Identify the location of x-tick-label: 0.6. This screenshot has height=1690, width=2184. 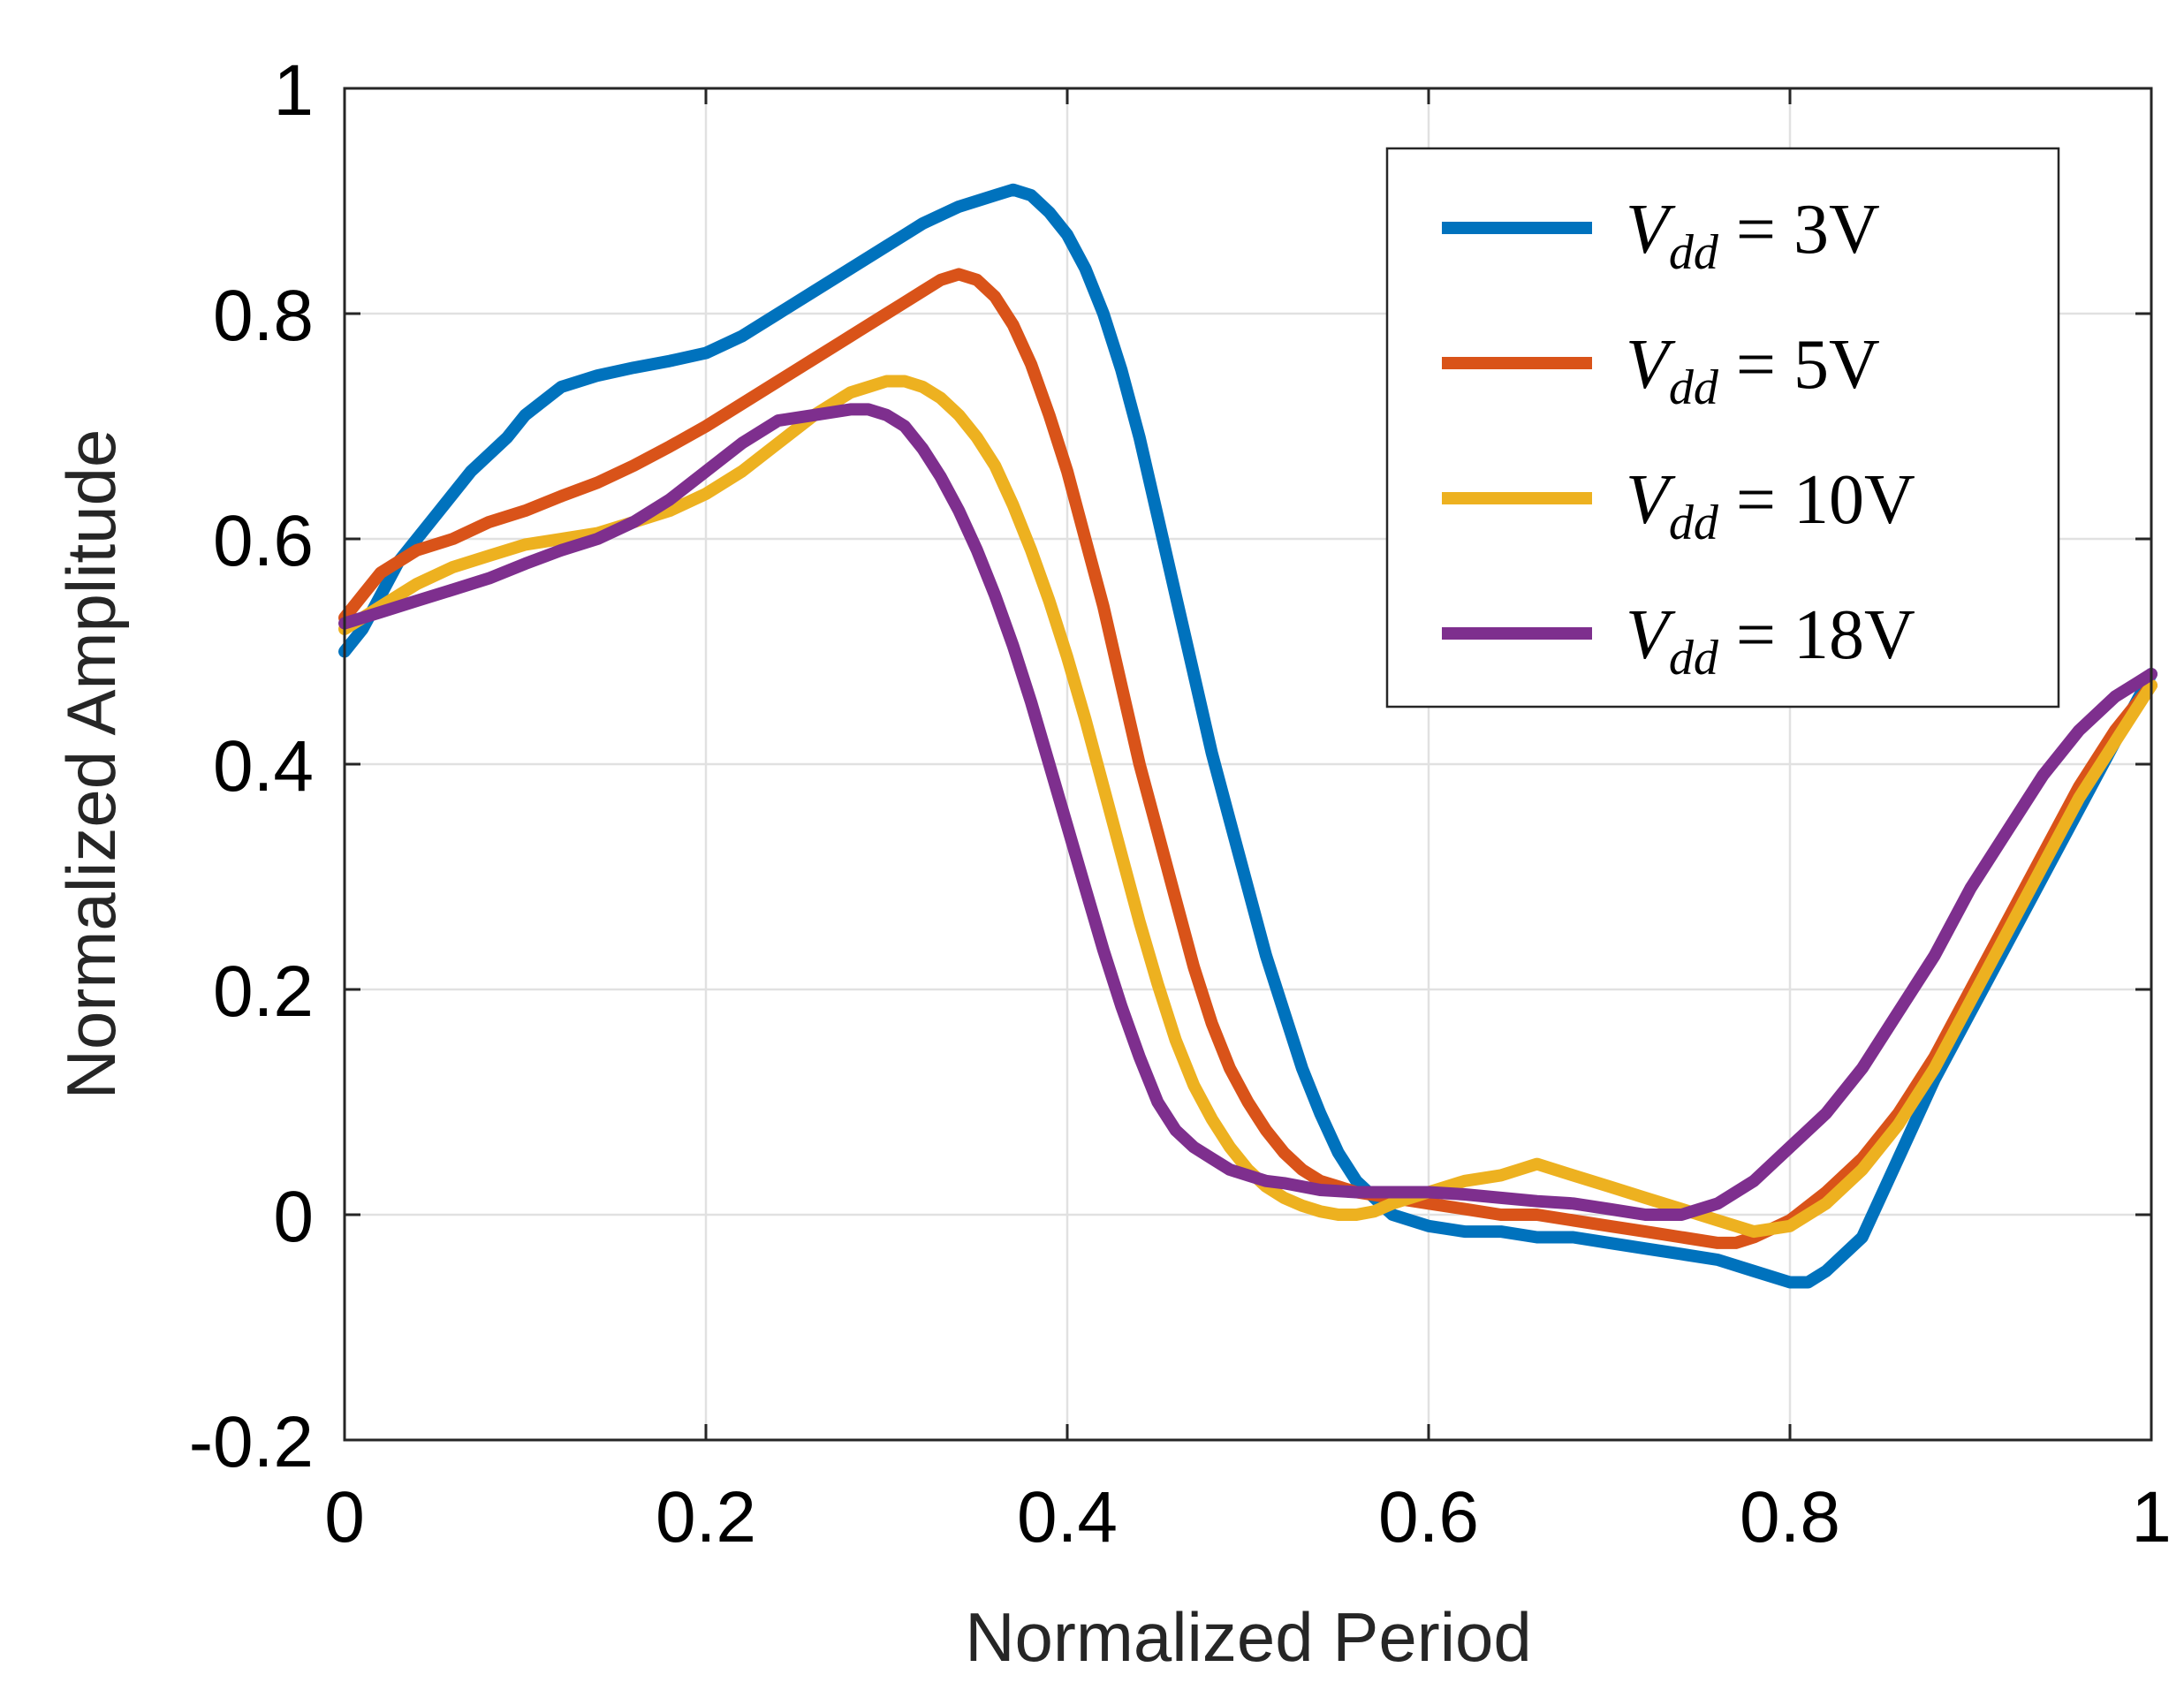
(1428, 1517).